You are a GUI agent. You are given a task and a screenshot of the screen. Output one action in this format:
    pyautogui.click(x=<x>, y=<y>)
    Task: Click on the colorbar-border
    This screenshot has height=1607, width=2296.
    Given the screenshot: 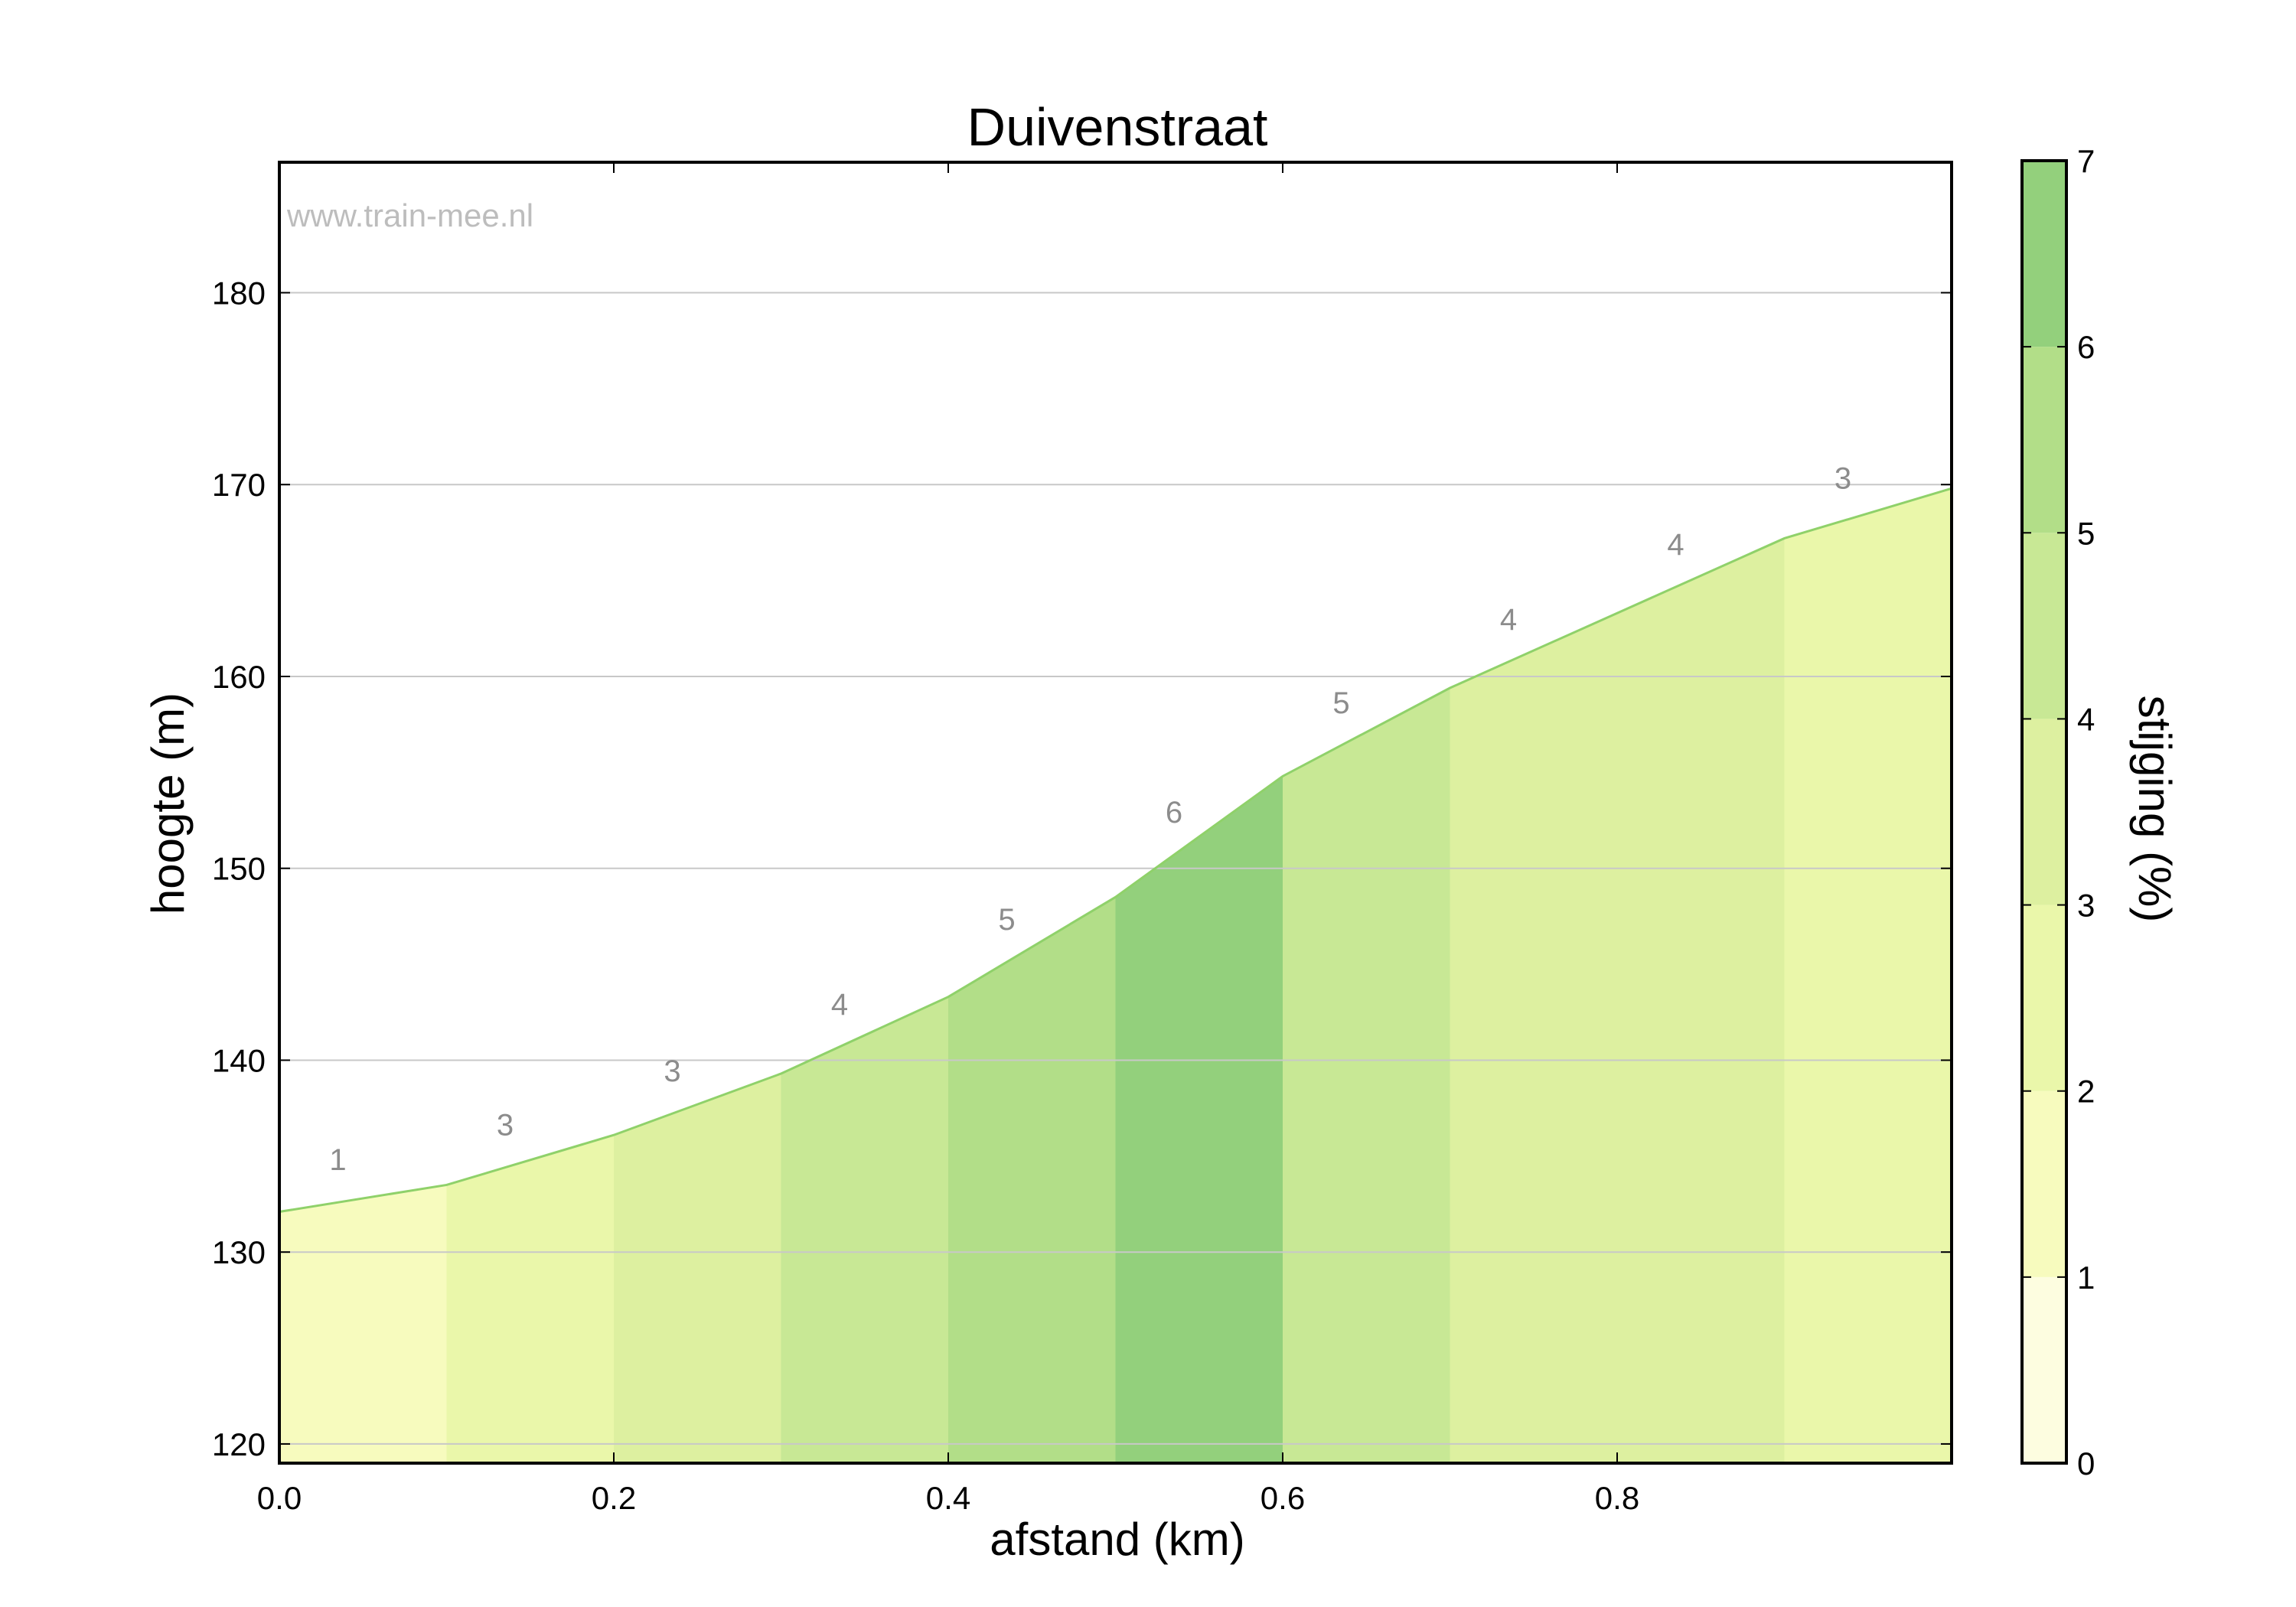 What is the action you would take?
    pyautogui.click(x=2044, y=812)
    